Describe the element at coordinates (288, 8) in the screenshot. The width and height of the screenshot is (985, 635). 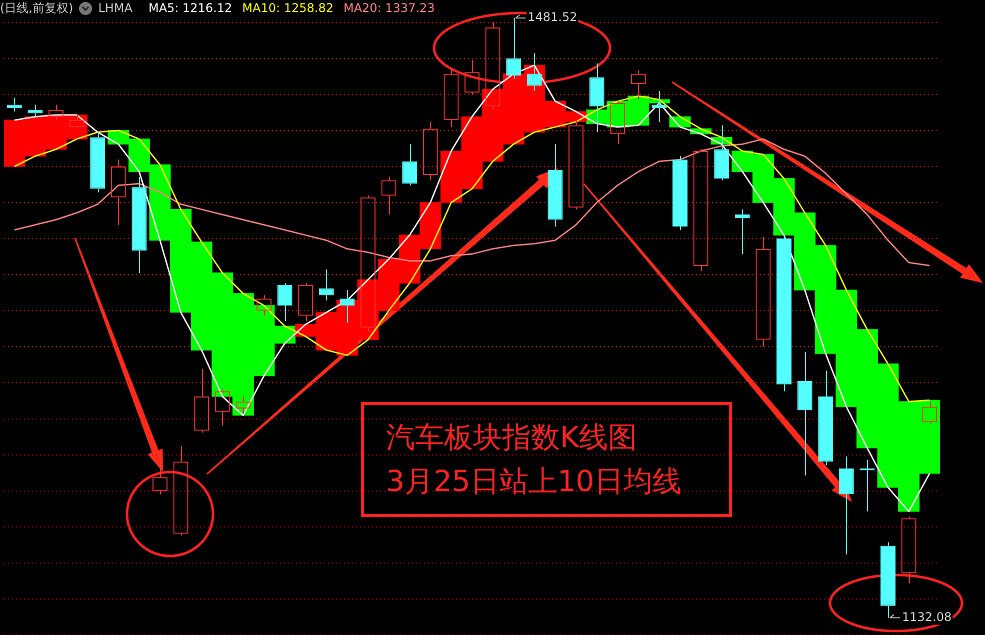
I see `text: MA10: 1258.82` at that location.